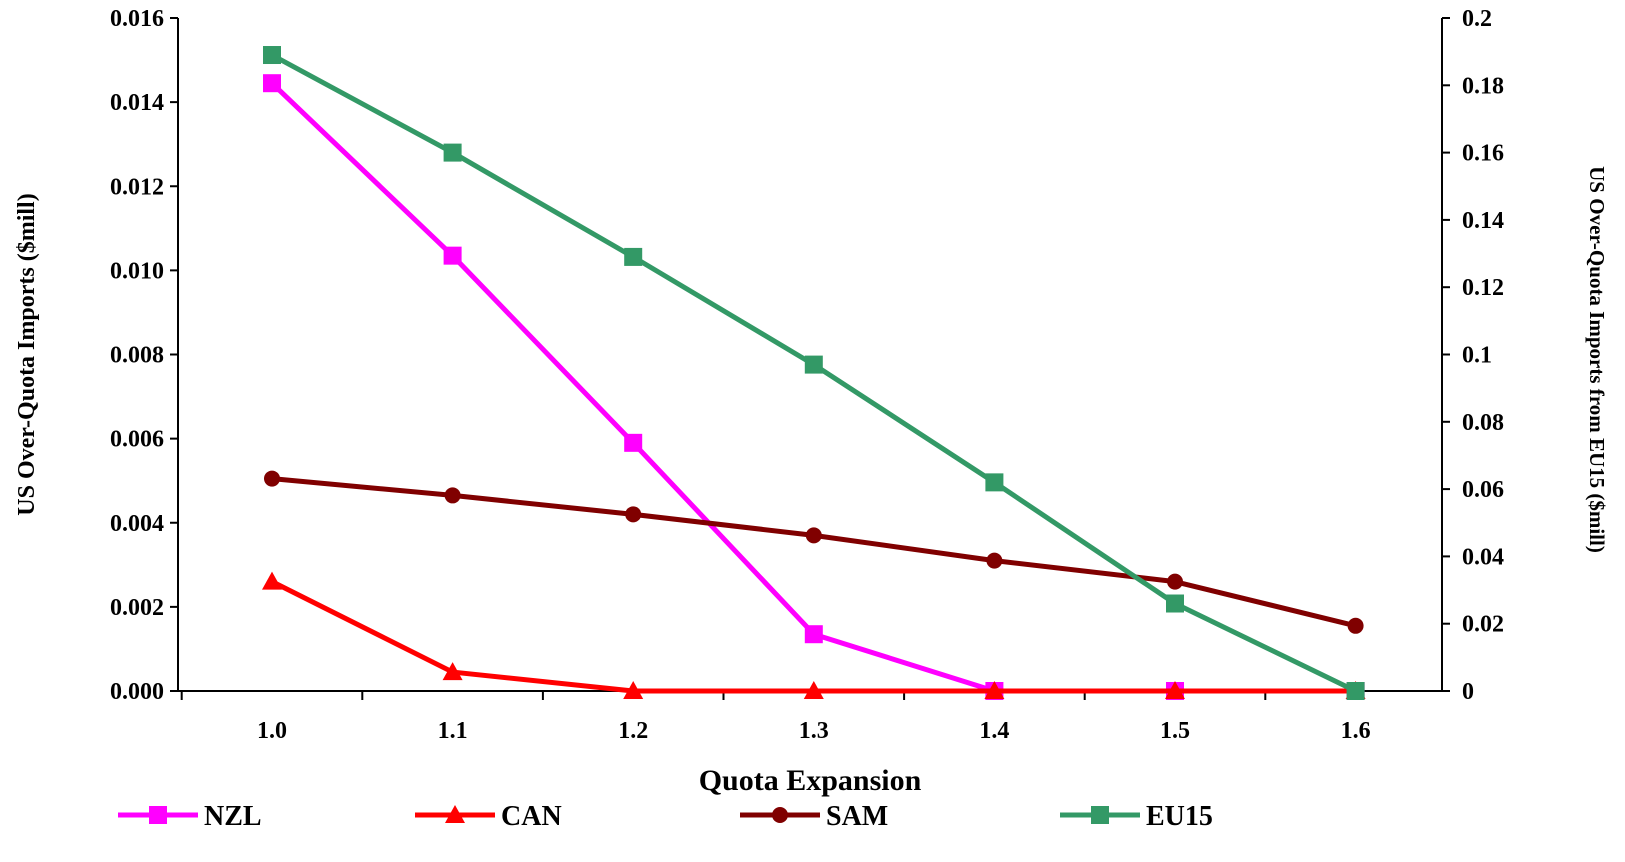  What do you see at coordinates (1483, 86) in the screenshot?
I see `y-tick-label-right: 0.18` at bounding box center [1483, 86].